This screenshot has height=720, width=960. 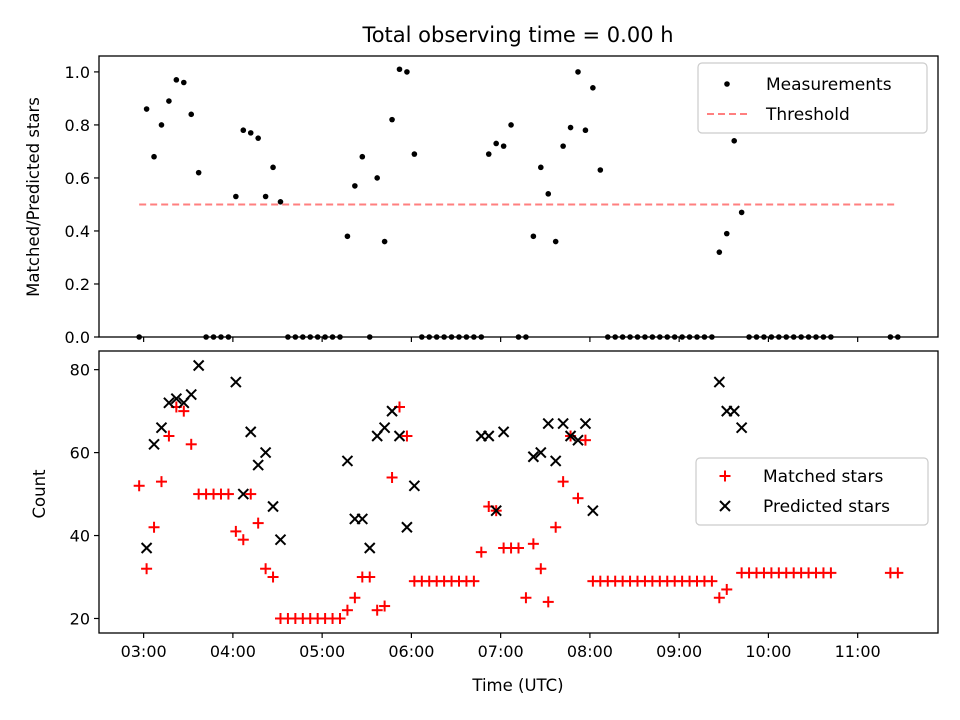 I want to click on y-tick-label: 0.8, so click(x=77, y=125).